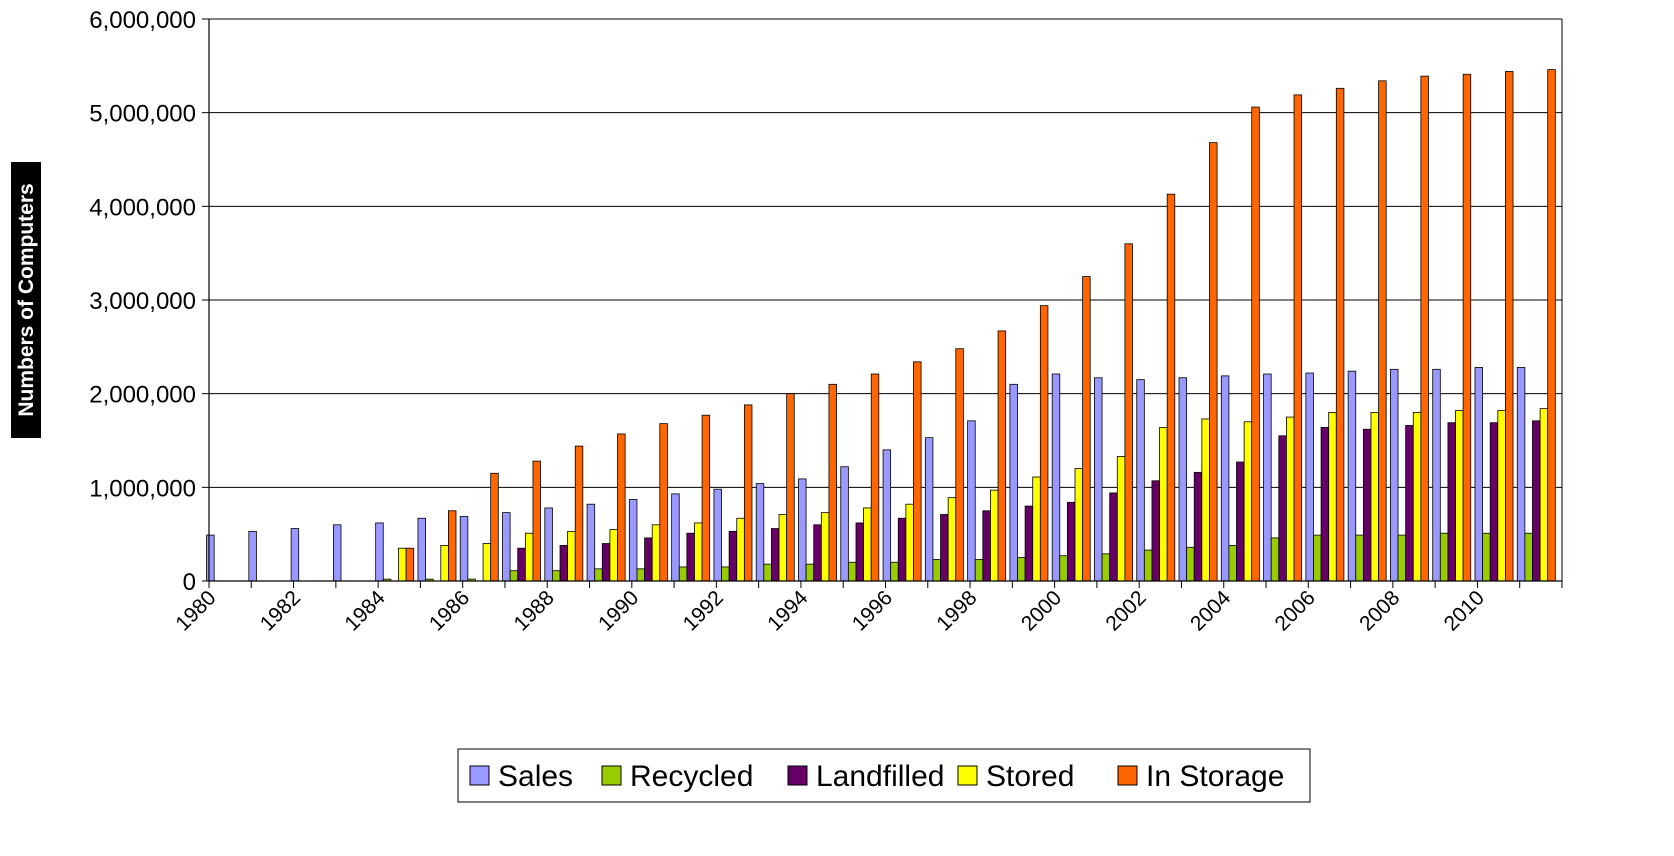 The height and width of the screenshot is (856, 1674). I want to click on y-tick-label: 0, so click(189, 582).